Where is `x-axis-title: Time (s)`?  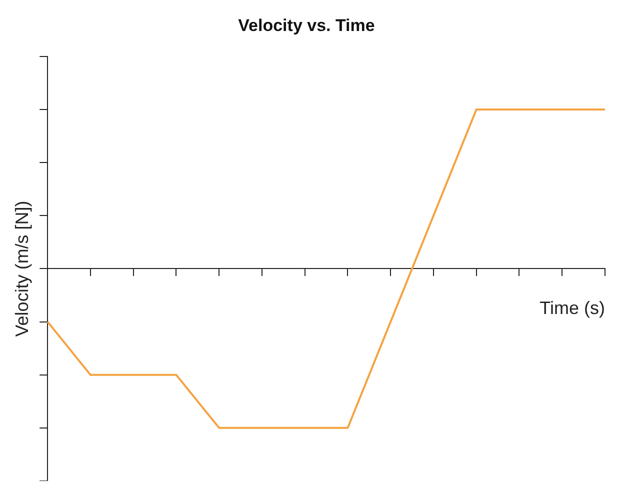 x-axis-title: Time (s) is located at coordinates (572, 308).